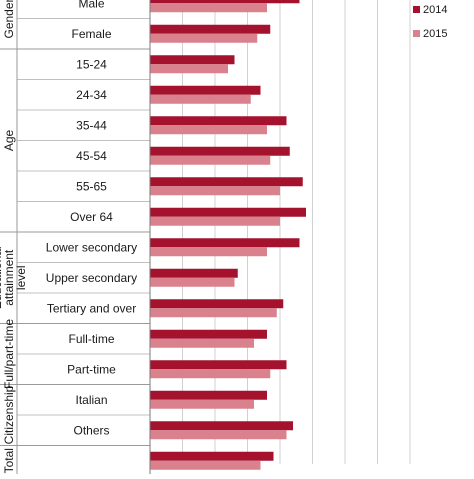 The height and width of the screenshot is (479, 474). Describe the element at coordinates (2, 277) in the screenshot. I see `group-label: Educational` at that location.